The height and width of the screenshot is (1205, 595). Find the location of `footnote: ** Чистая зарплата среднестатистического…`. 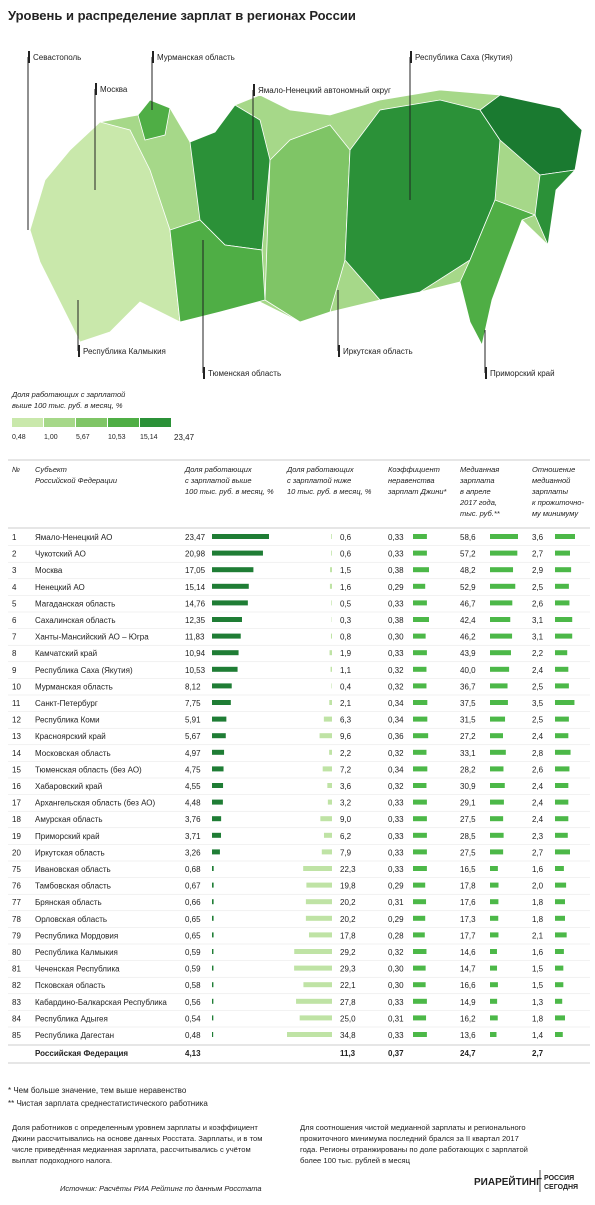

footnote: ** Чистая зарплата среднестатистического… is located at coordinates (108, 1103).